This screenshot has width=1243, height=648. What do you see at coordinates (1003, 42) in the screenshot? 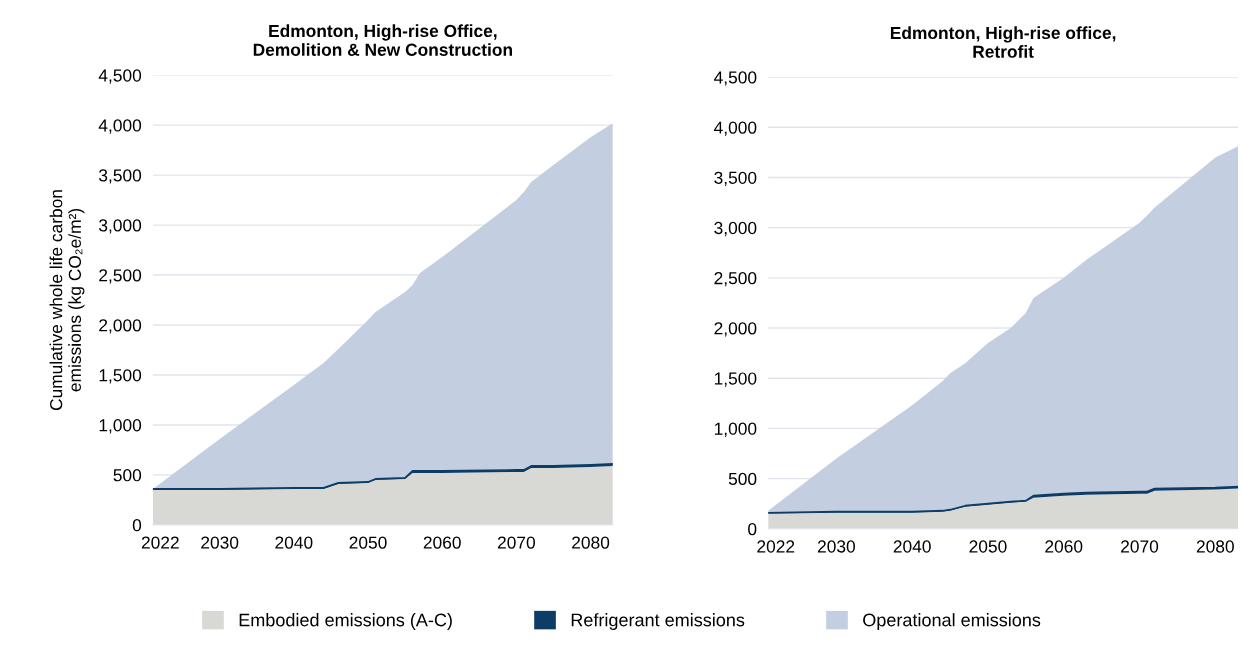
I see `chart-title: Edmonton, High-rise office, Retrofit` at bounding box center [1003, 42].